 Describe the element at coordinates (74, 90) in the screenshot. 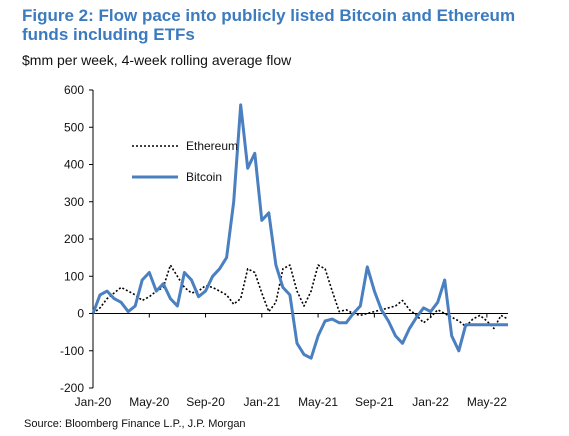

I see `y-tick-label: 600` at that location.